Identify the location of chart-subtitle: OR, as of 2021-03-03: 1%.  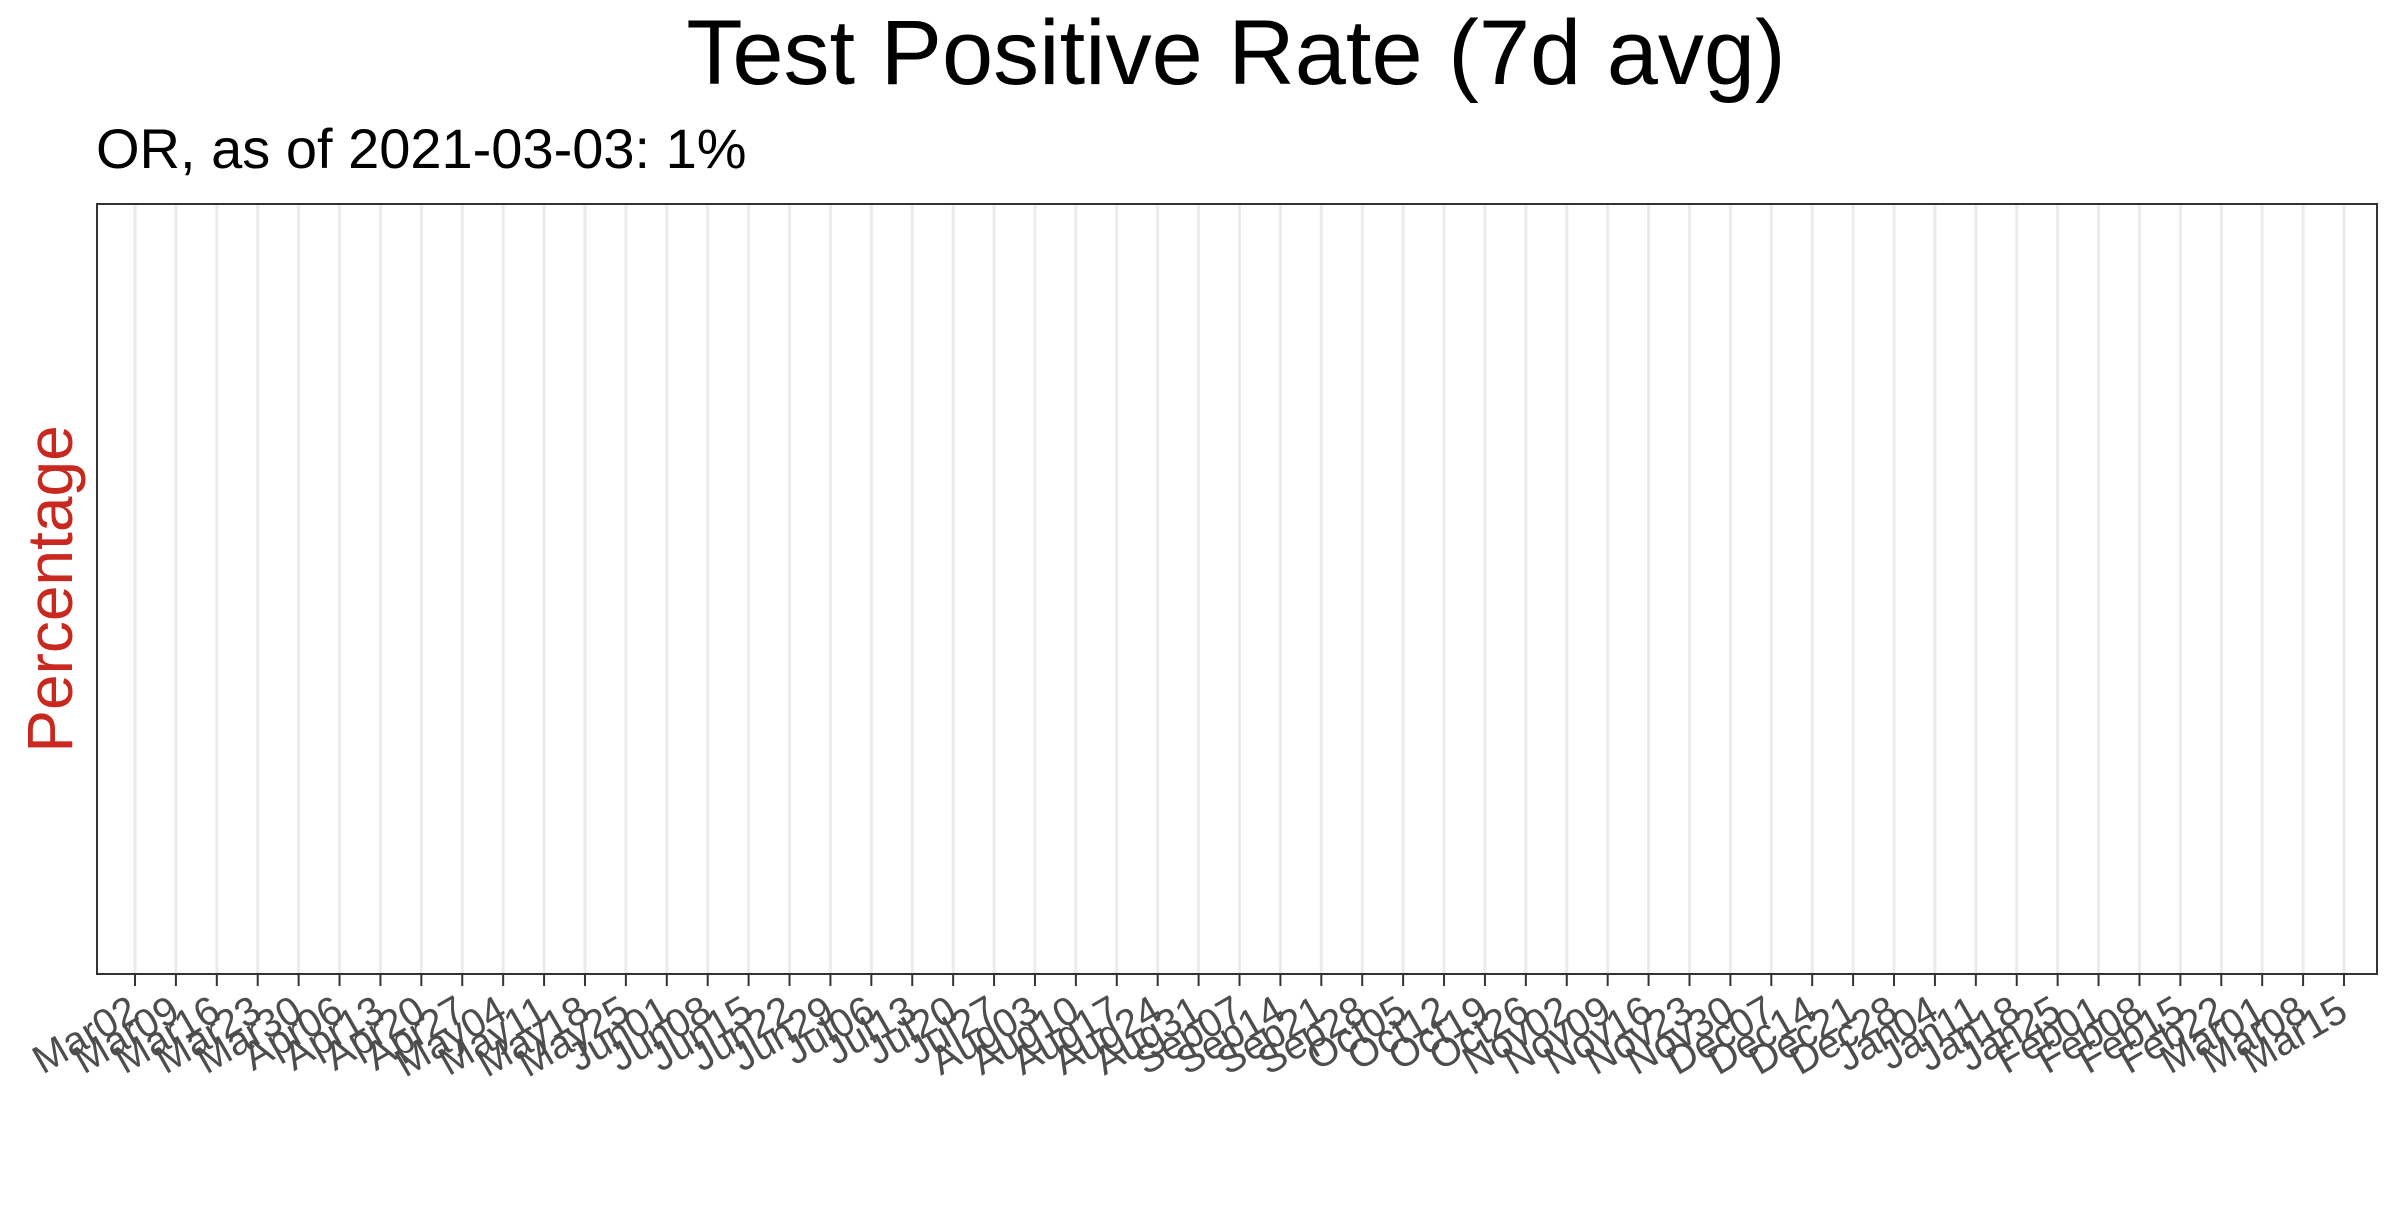
(421, 148).